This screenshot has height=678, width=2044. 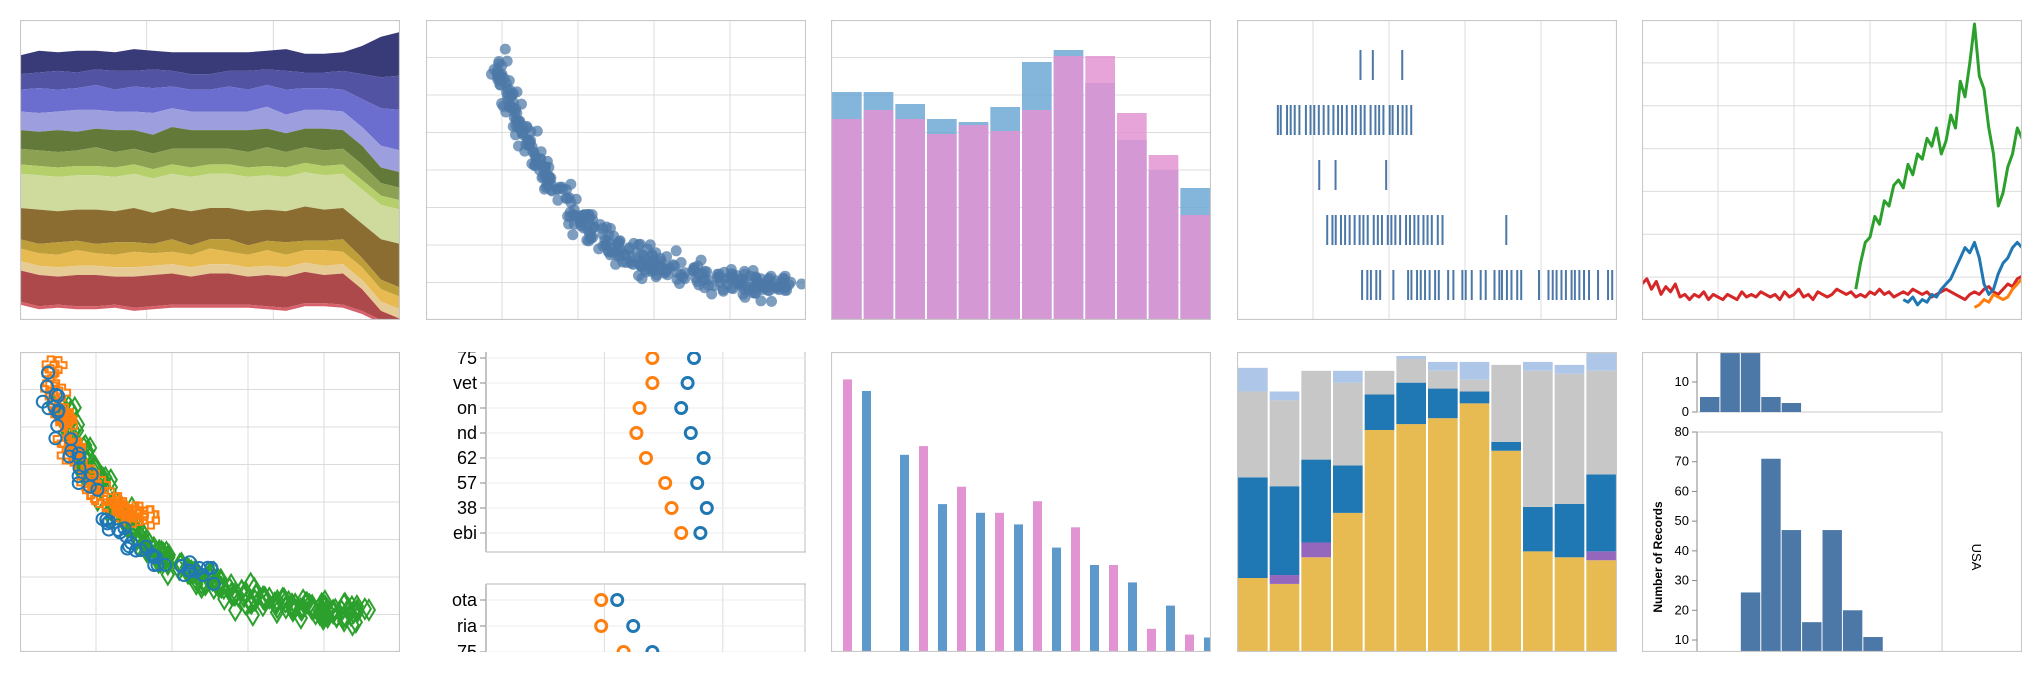 I want to click on y-tick-label: ebi, so click(x=465, y=533).